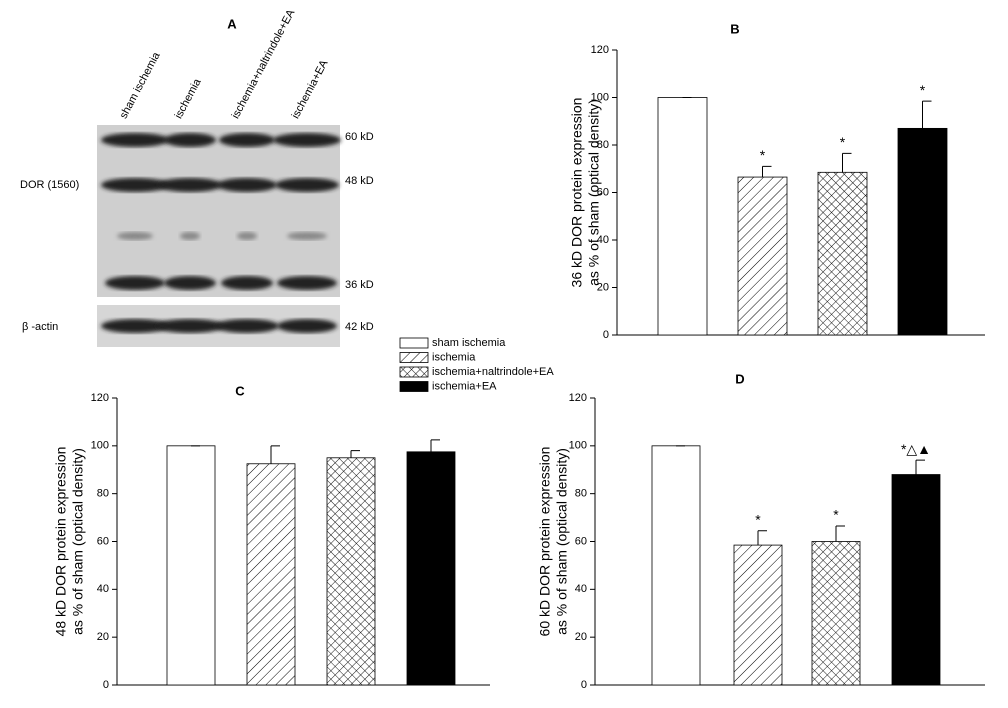 This screenshot has height=708, width=1008. What do you see at coordinates (577, 193) in the screenshot?
I see `y-axis-label: 36 kD DOR protein expression` at bounding box center [577, 193].